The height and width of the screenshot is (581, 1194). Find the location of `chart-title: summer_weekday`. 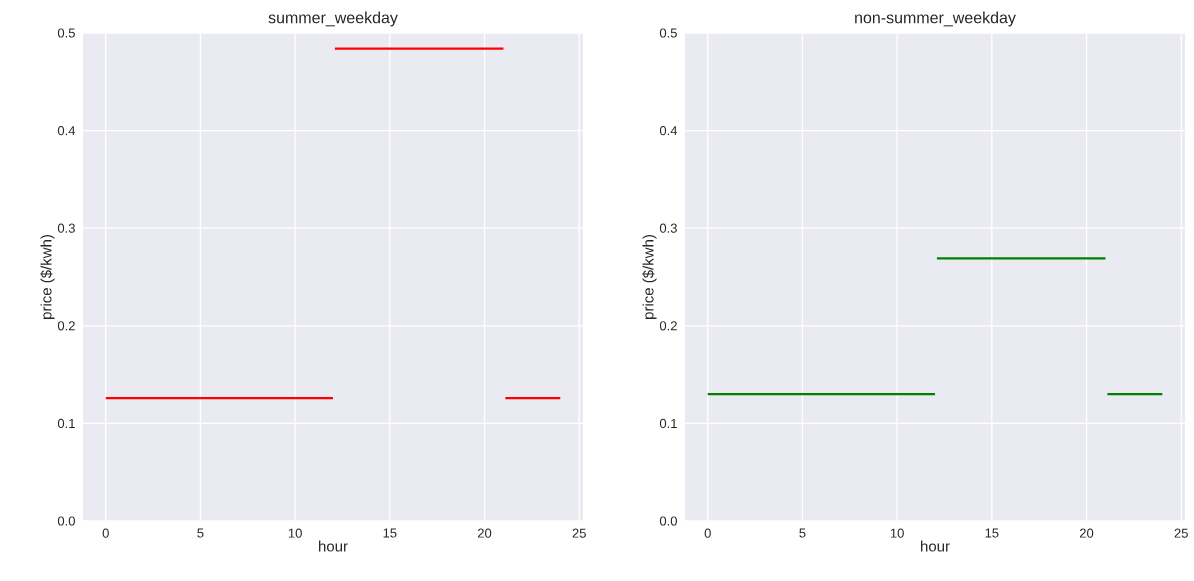

chart-title: summer_weekday is located at coordinates (333, 19).